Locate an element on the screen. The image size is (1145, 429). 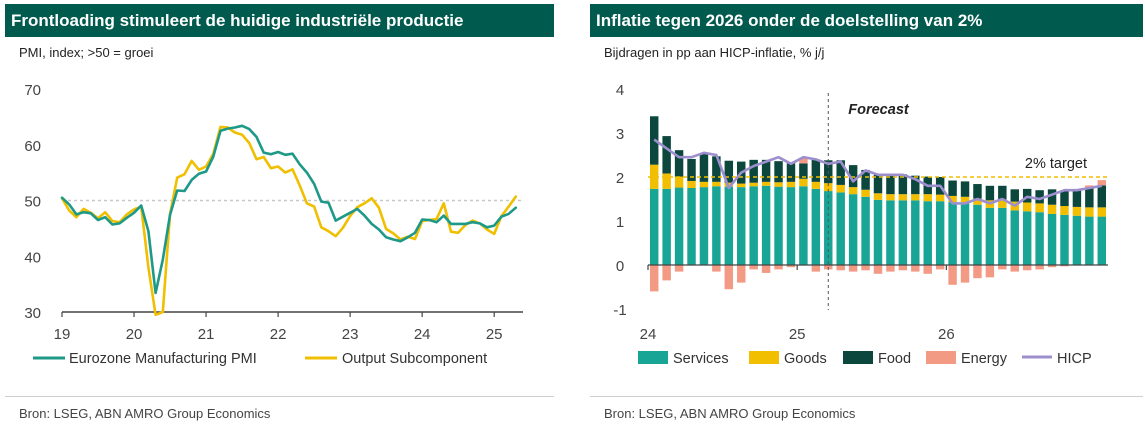
x-tick-label: 23 is located at coordinates (350, 334).